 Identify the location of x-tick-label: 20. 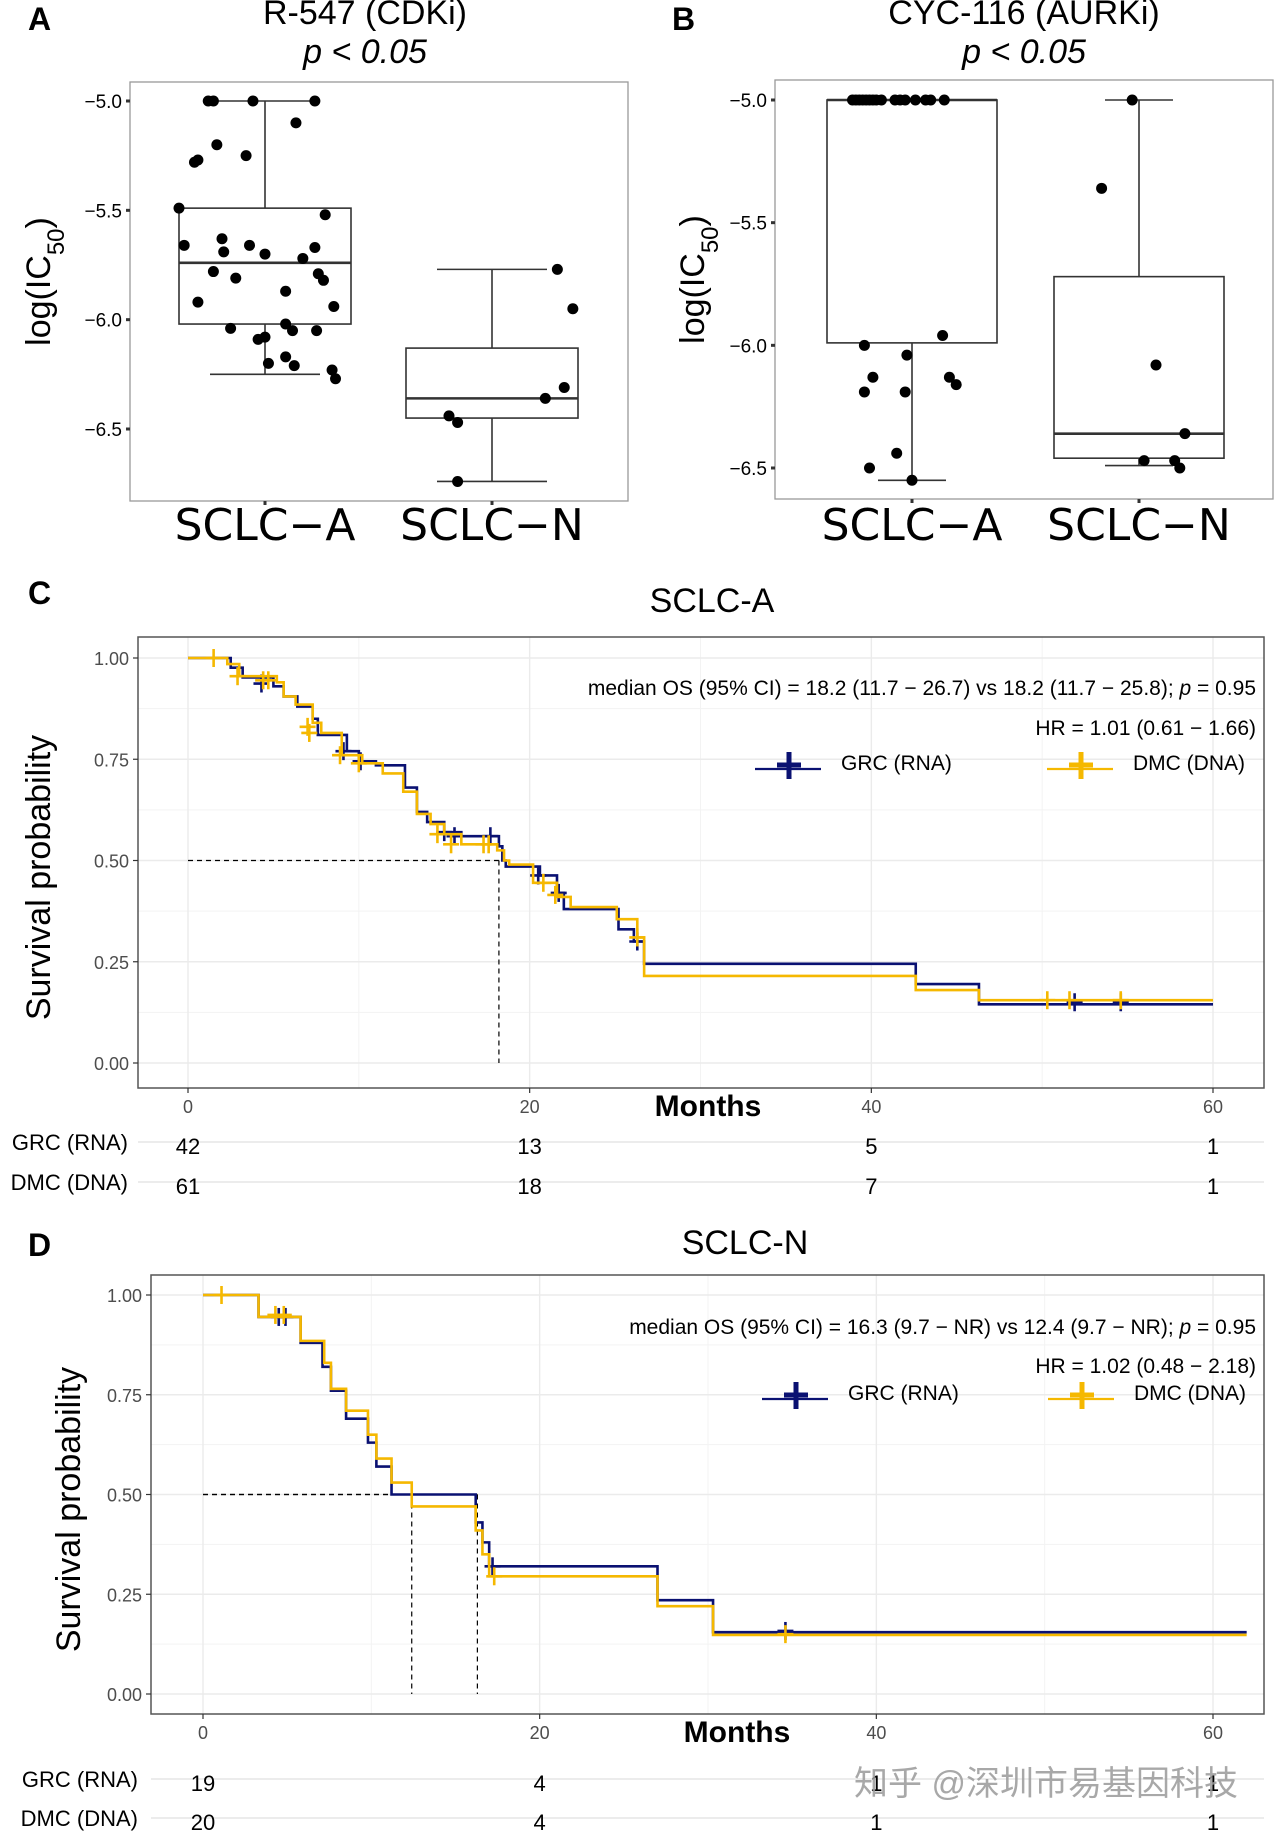
(530, 1107).